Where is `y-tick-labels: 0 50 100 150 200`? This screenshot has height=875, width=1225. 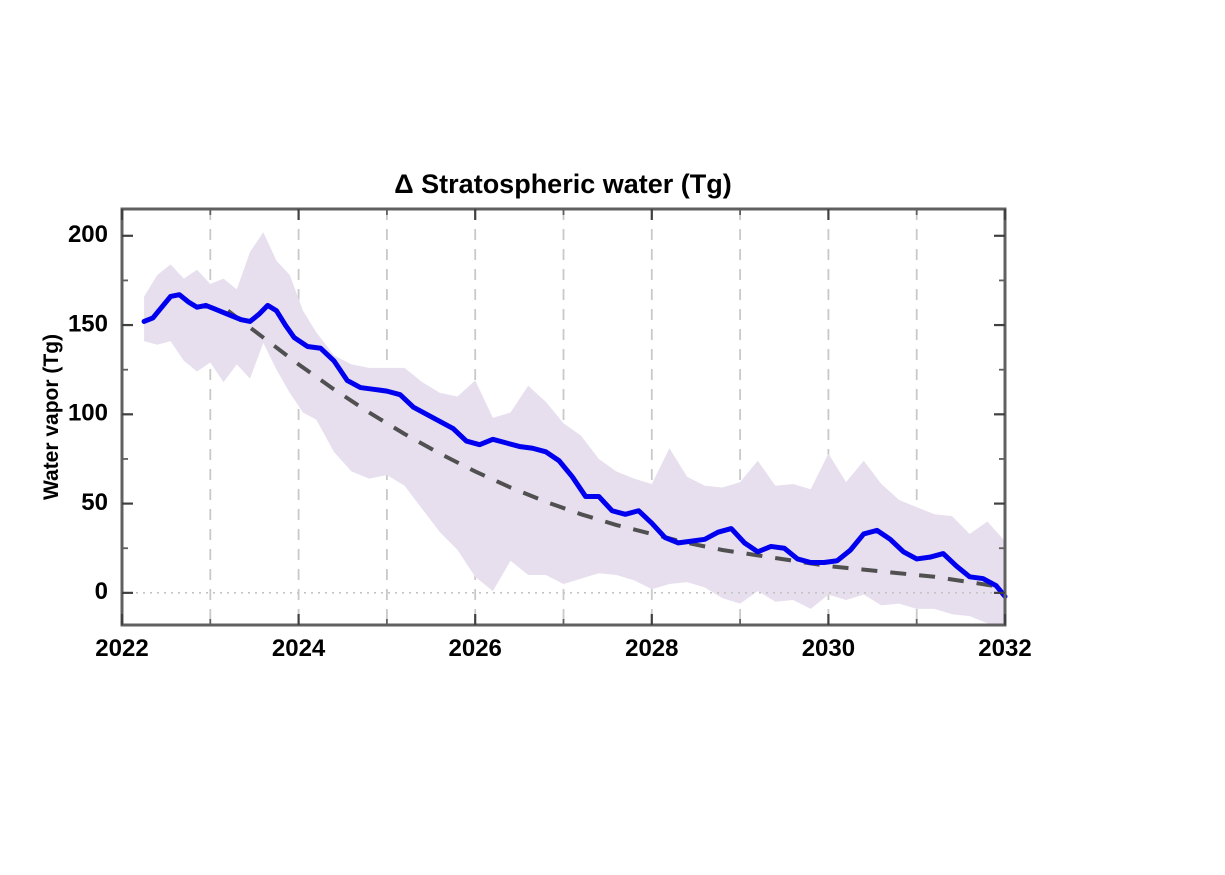 y-tick-labels: 0 50 100 150 200 is located at coordinates (88, 413).